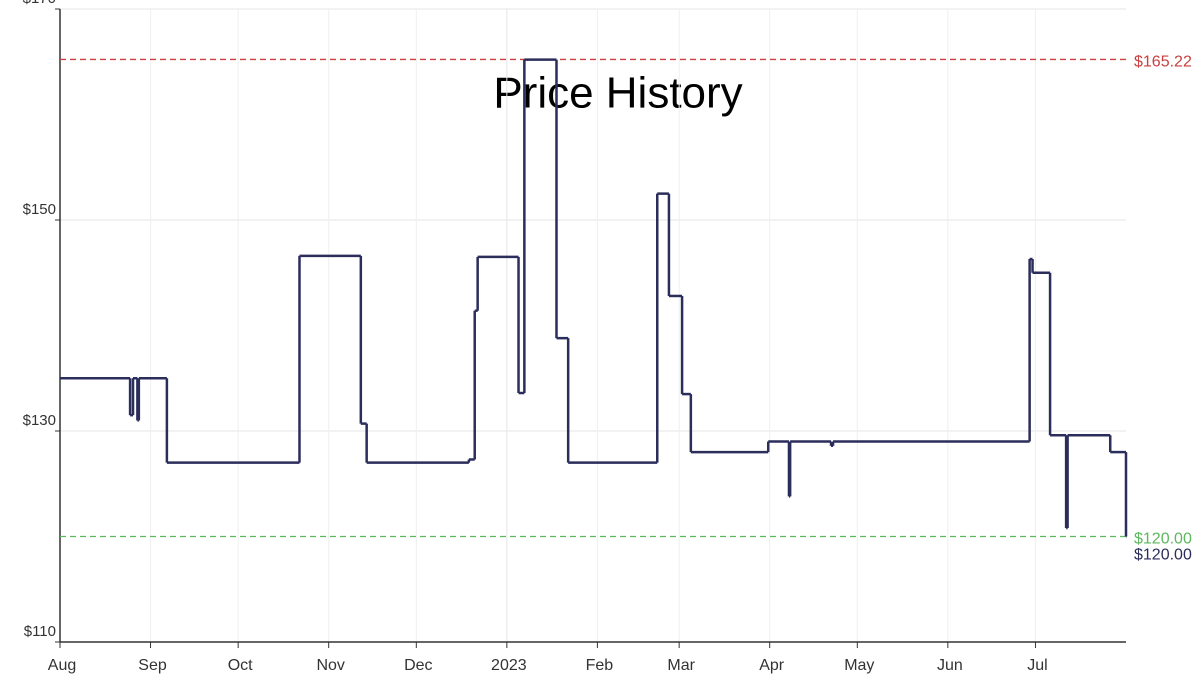 The image size is (1200, 681). What do you see at coordinates (39, 209) in the screenshot?
I see `y-tick-label: $150` at bounding box center [39, 209].